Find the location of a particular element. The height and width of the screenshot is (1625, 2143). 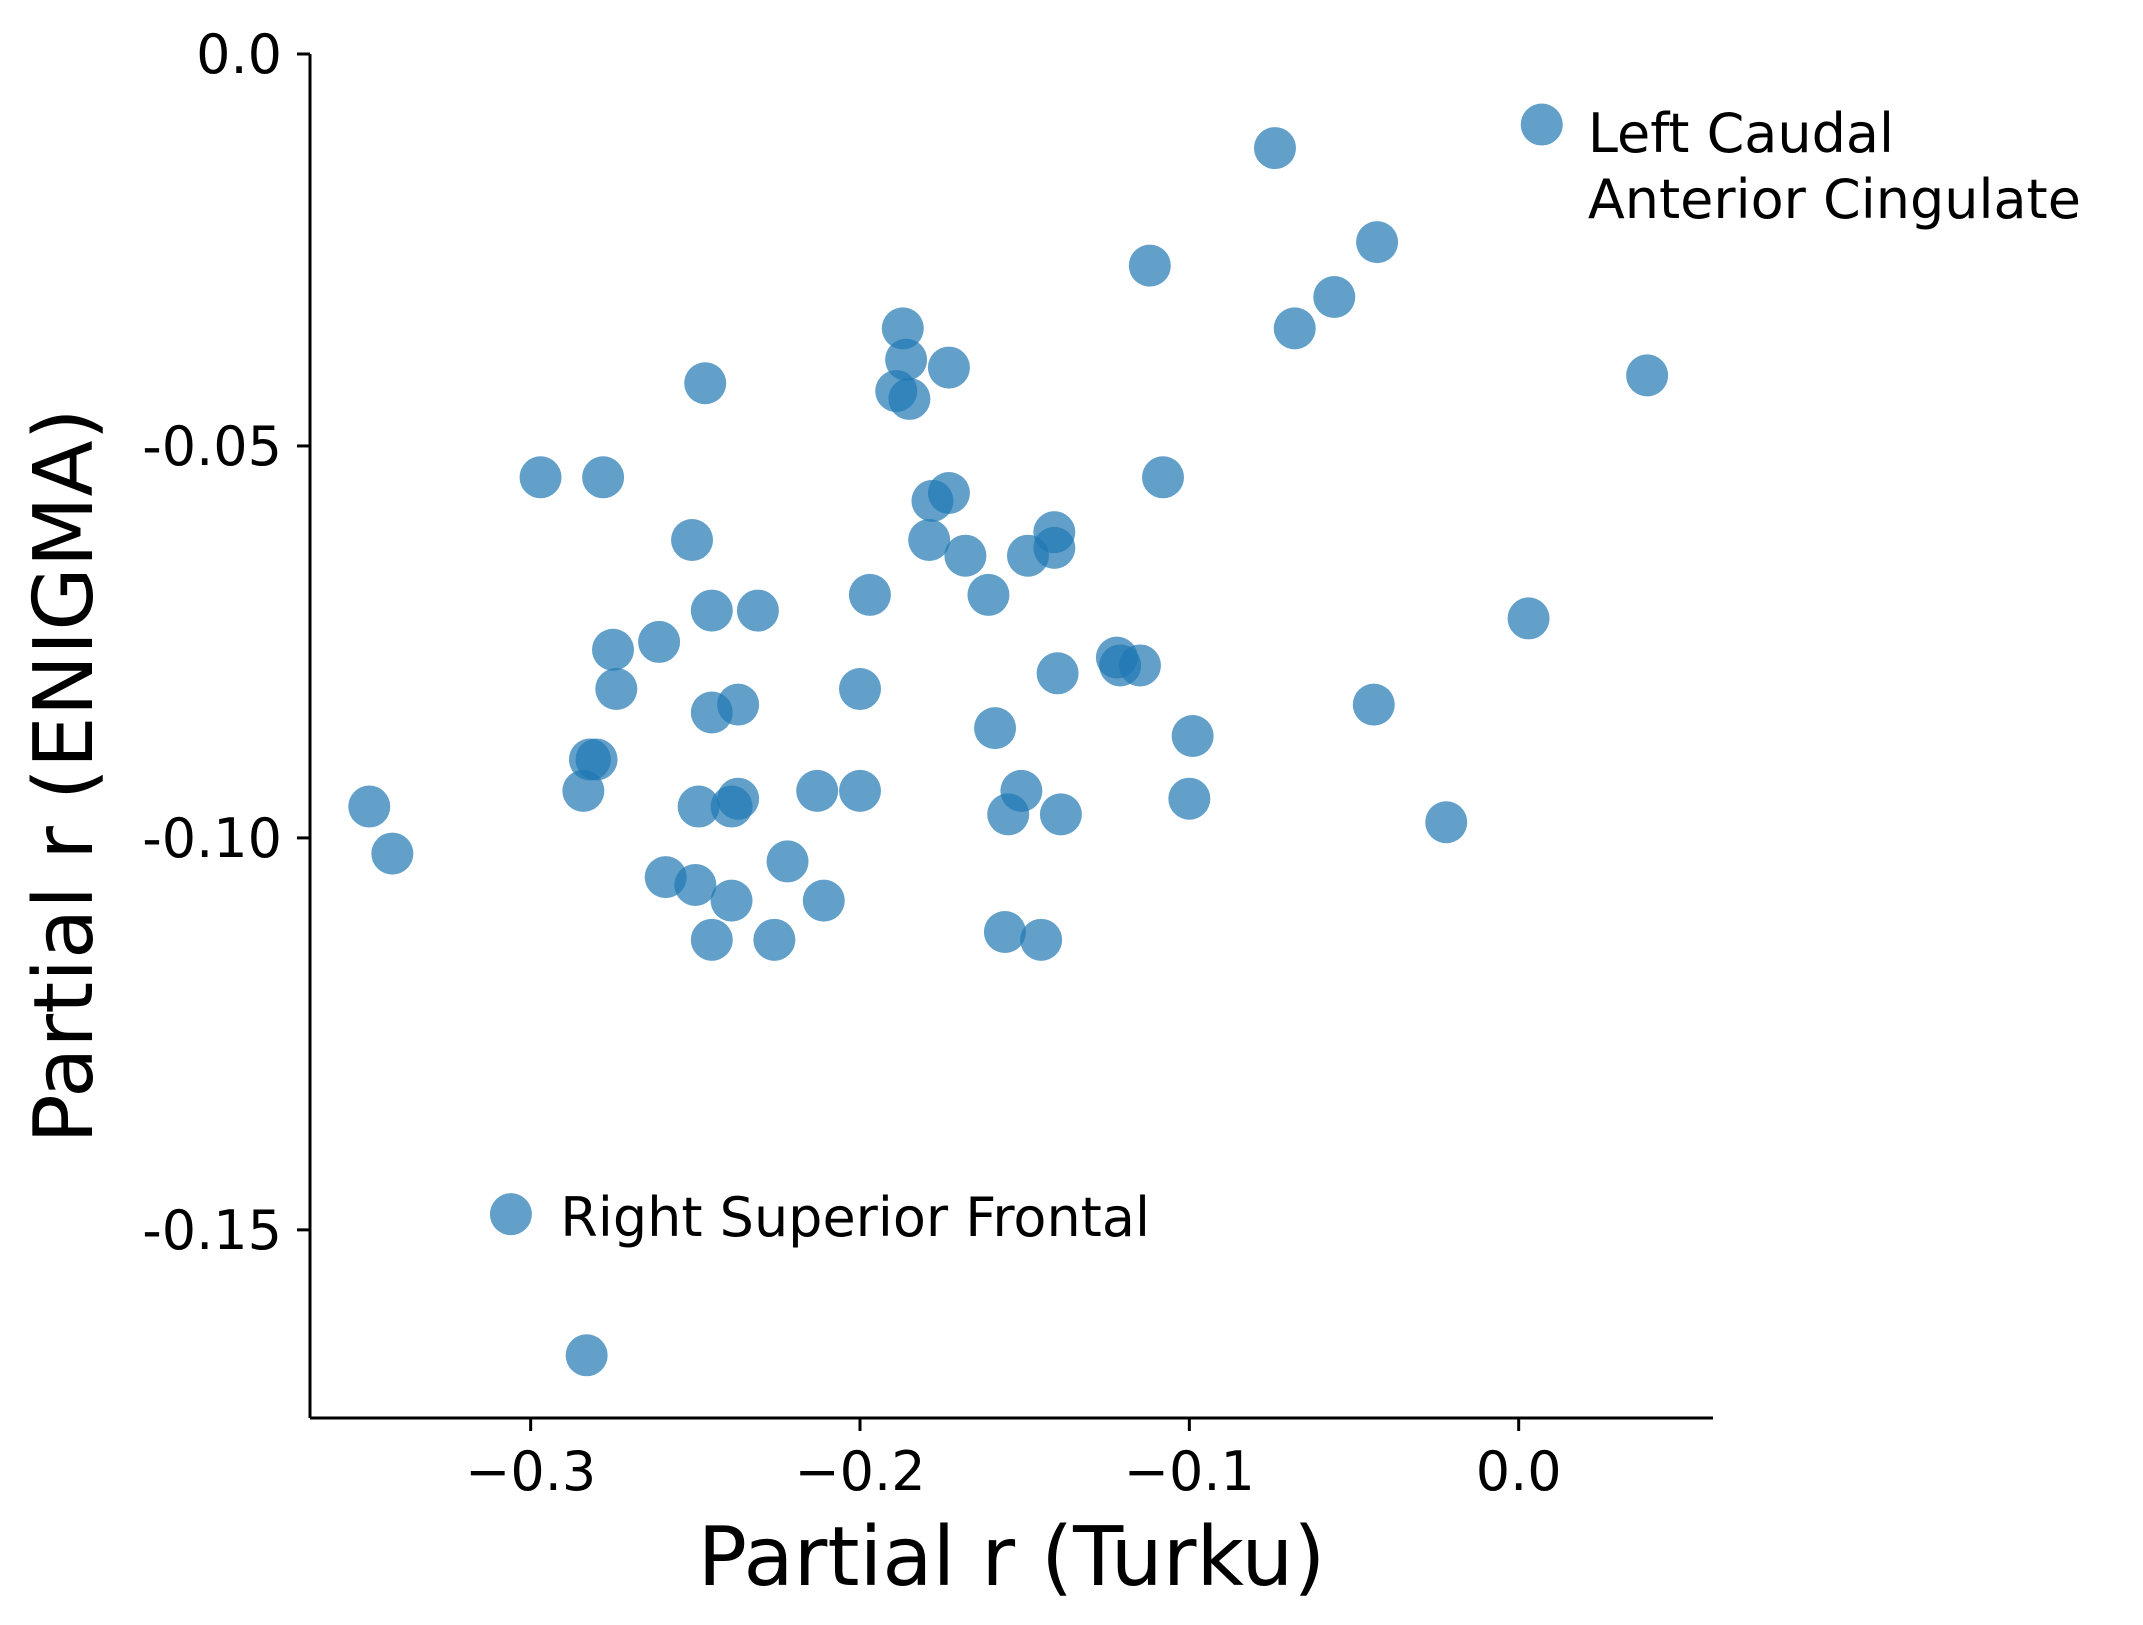

annotation-label: Right Superior Frontal is located at coordinates (855, 1217).